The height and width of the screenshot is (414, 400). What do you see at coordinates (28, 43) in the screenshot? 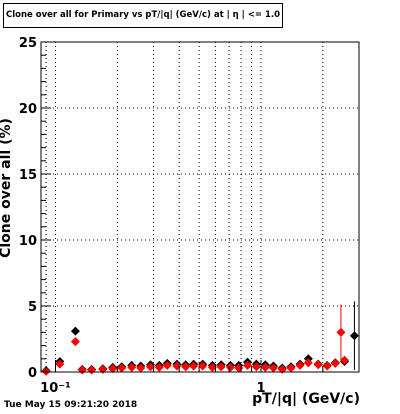
I see `y-tick-label: 25` at bounding box center [28, 43].